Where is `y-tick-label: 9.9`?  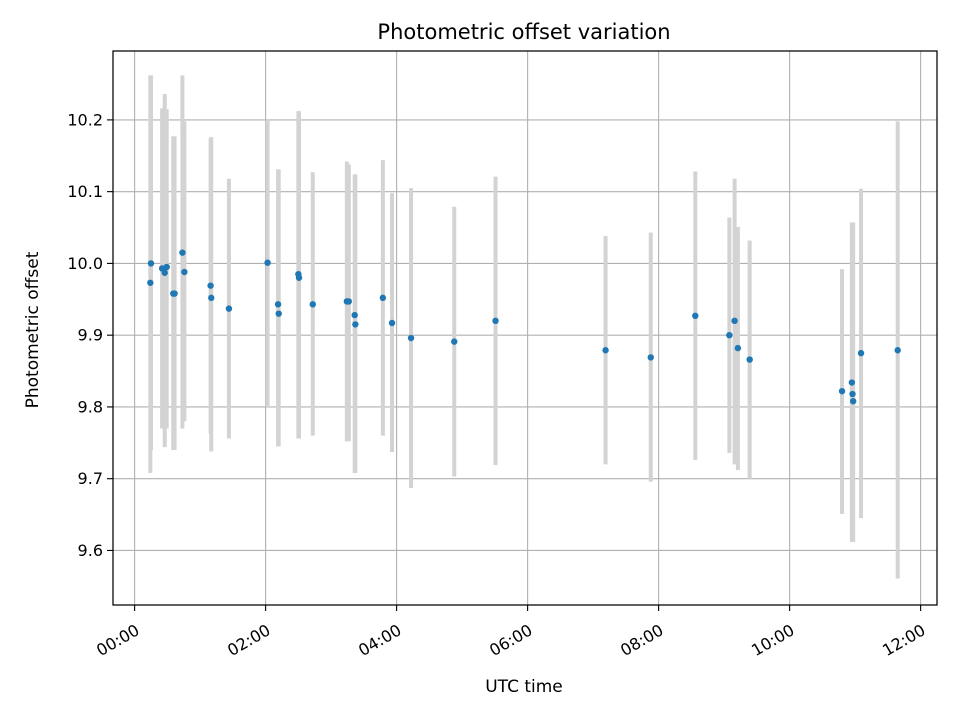 y-tick-label: 9.9 is located at coordinates (90, 335).